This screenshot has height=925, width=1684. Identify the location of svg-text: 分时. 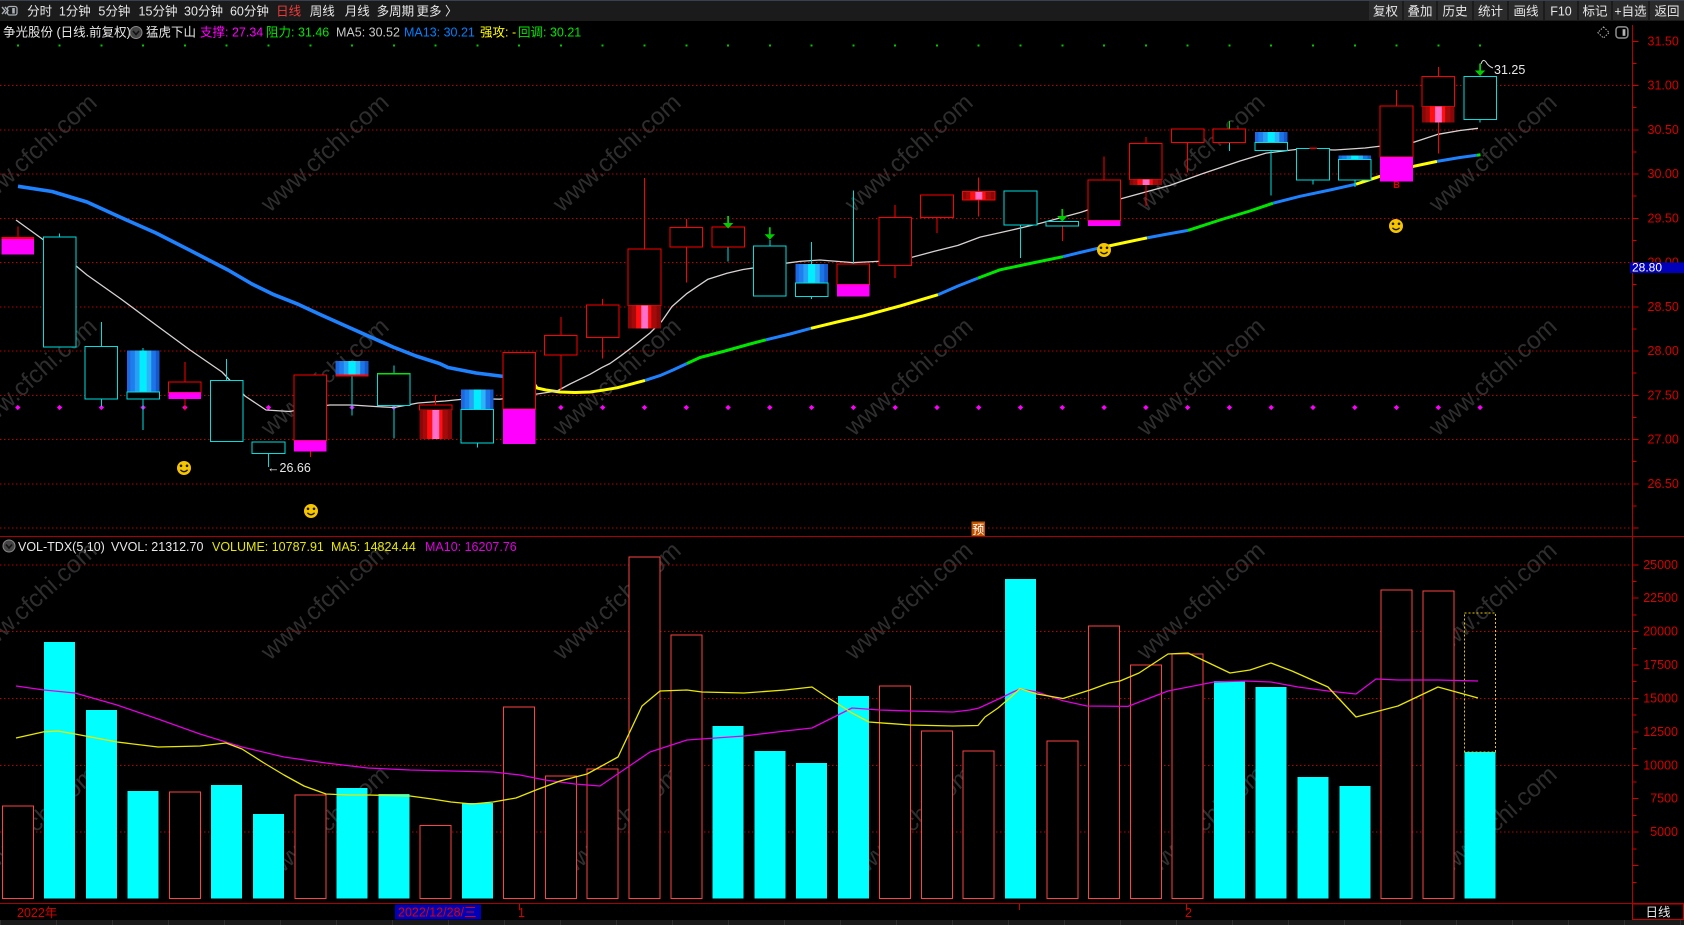
(40, 12).